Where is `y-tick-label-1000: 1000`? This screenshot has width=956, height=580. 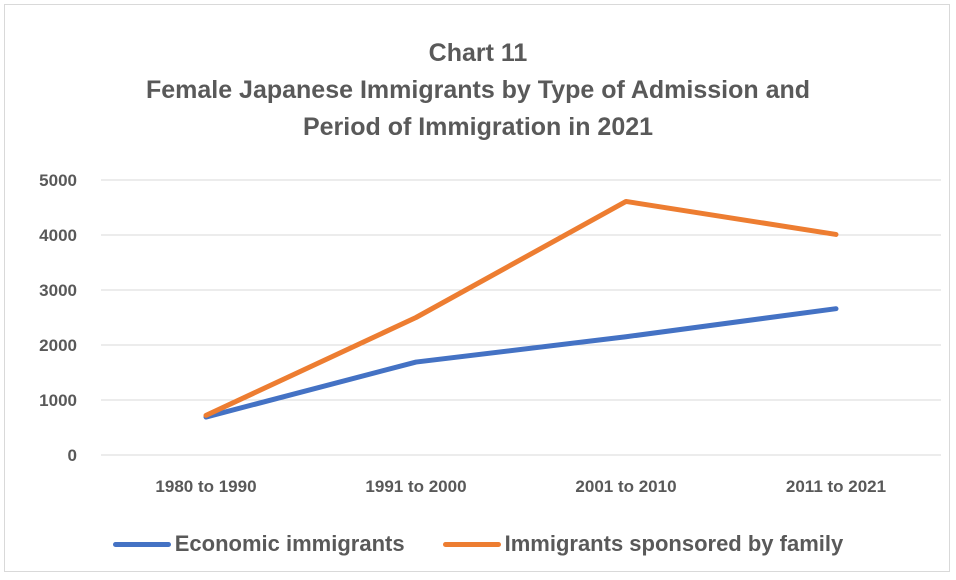
y-tick-label-1000: 1000 is located at coordinates (58, 400).